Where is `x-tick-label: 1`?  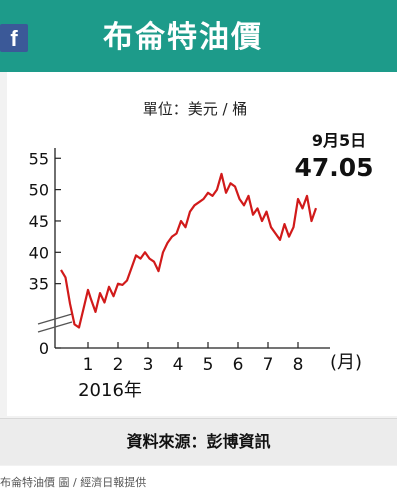 x-tick-label: 1 is located at coordinates (88, 365).